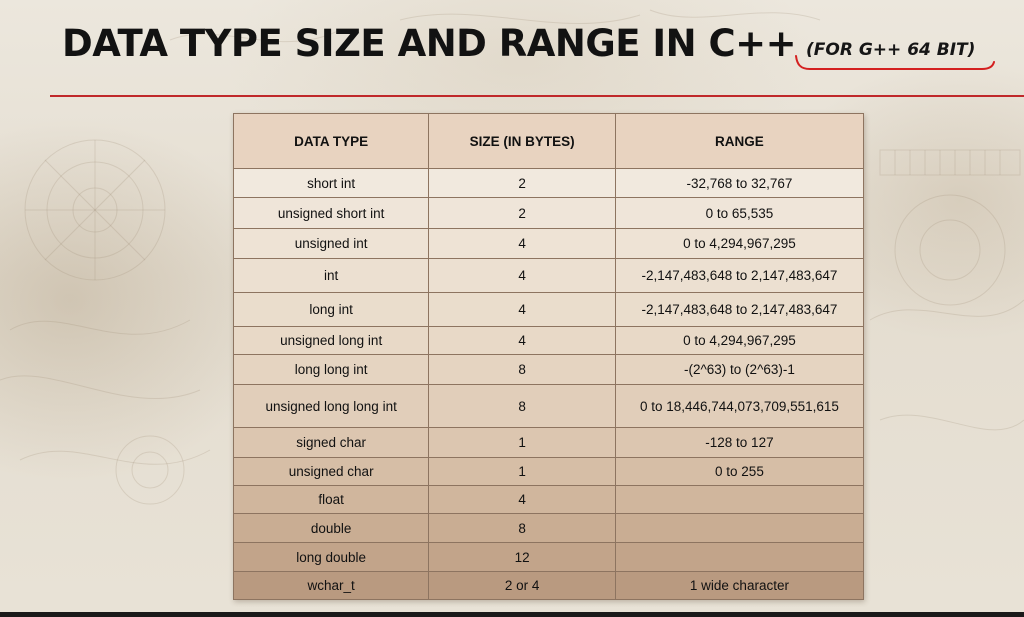 The width and height of the screenshot is (1024, 617). Describe the element at coordinates (739, 213) in the screenshot. I see `cell-range: 0 to 65,535` at that location.